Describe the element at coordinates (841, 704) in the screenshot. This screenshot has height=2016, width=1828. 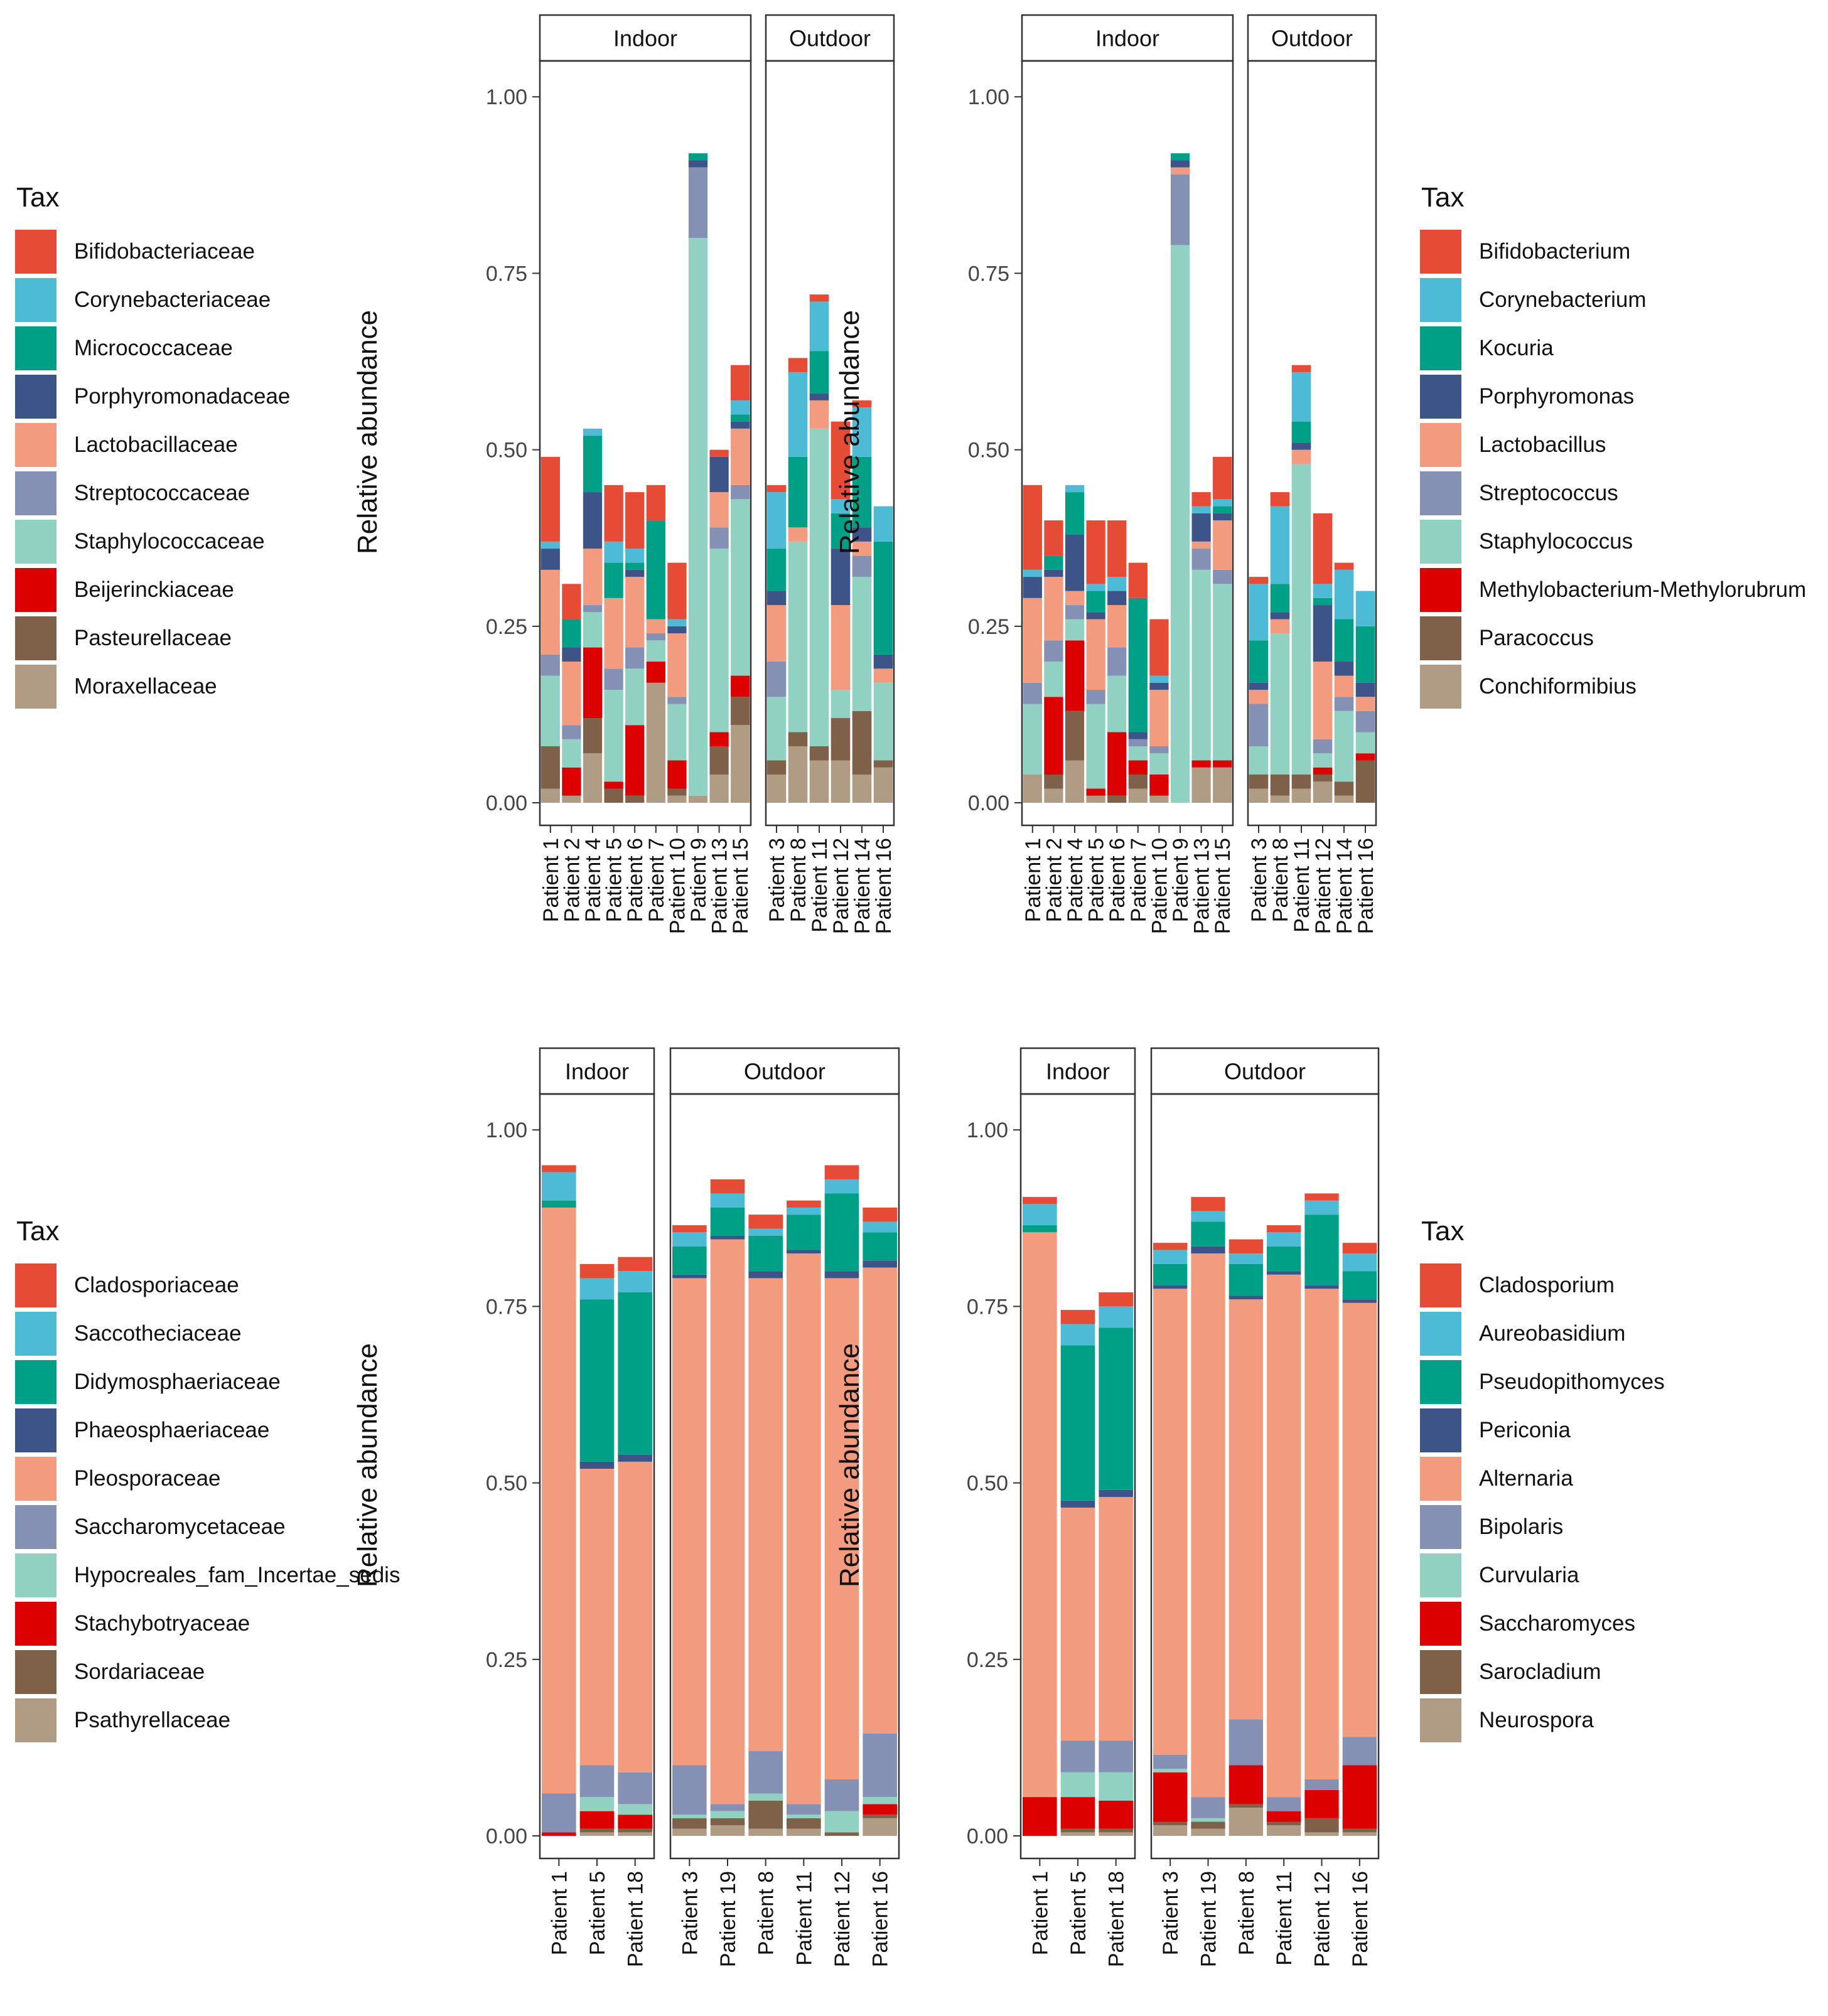
I see `bar-segment-staphylococcaceae` at that location.